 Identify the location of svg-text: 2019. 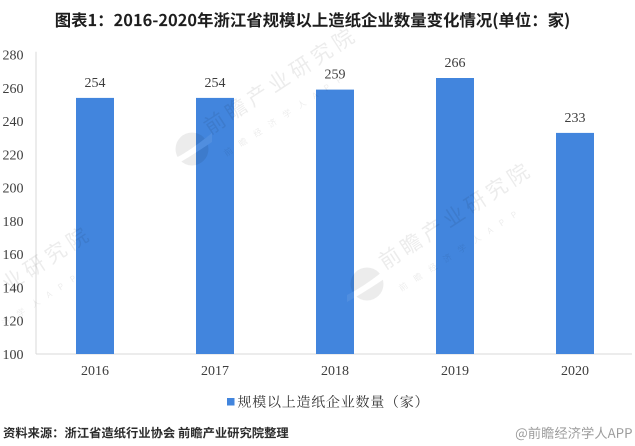
(455, 371).